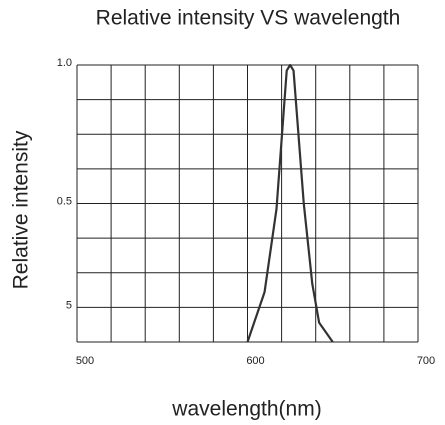 The width and height of the screenshot is (445, 425). Describe the element at coordinates (255, 361) in the screenshot. I see `x-tick-label: 600` at that location.